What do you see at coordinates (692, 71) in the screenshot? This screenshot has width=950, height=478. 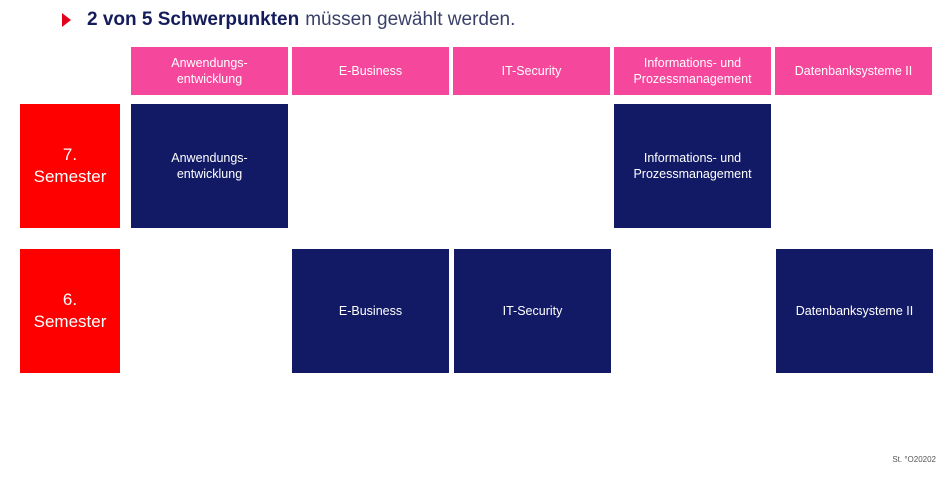 I see `header-informations-prozessmanagement: Informations- und Prozessmanagement` at bounding box center [692, 71].